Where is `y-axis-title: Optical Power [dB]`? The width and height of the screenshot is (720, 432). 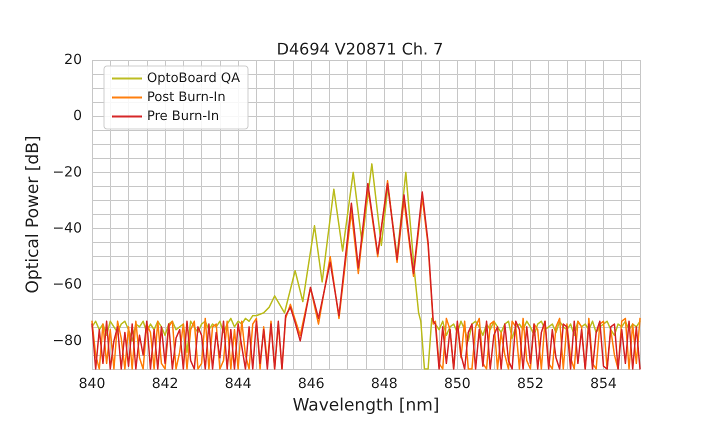
y-axis-title: Optical Power [dB] is located at coordinates (33, 215).